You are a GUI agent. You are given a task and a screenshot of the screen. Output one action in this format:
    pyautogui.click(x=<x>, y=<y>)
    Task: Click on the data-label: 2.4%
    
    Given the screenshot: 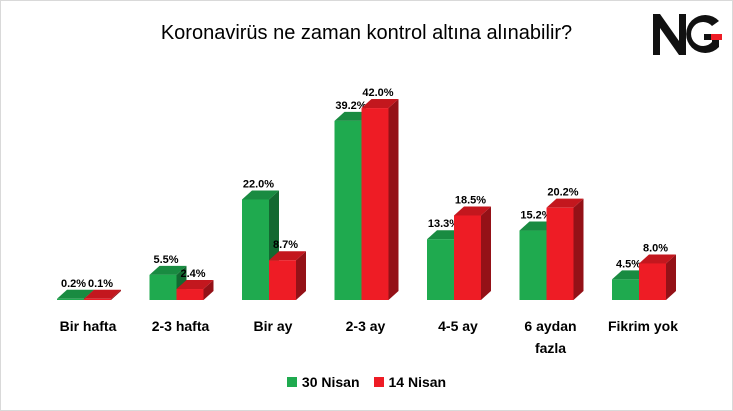 What is the action you would take?
    pyautogui.click(x=192, y=274)
    